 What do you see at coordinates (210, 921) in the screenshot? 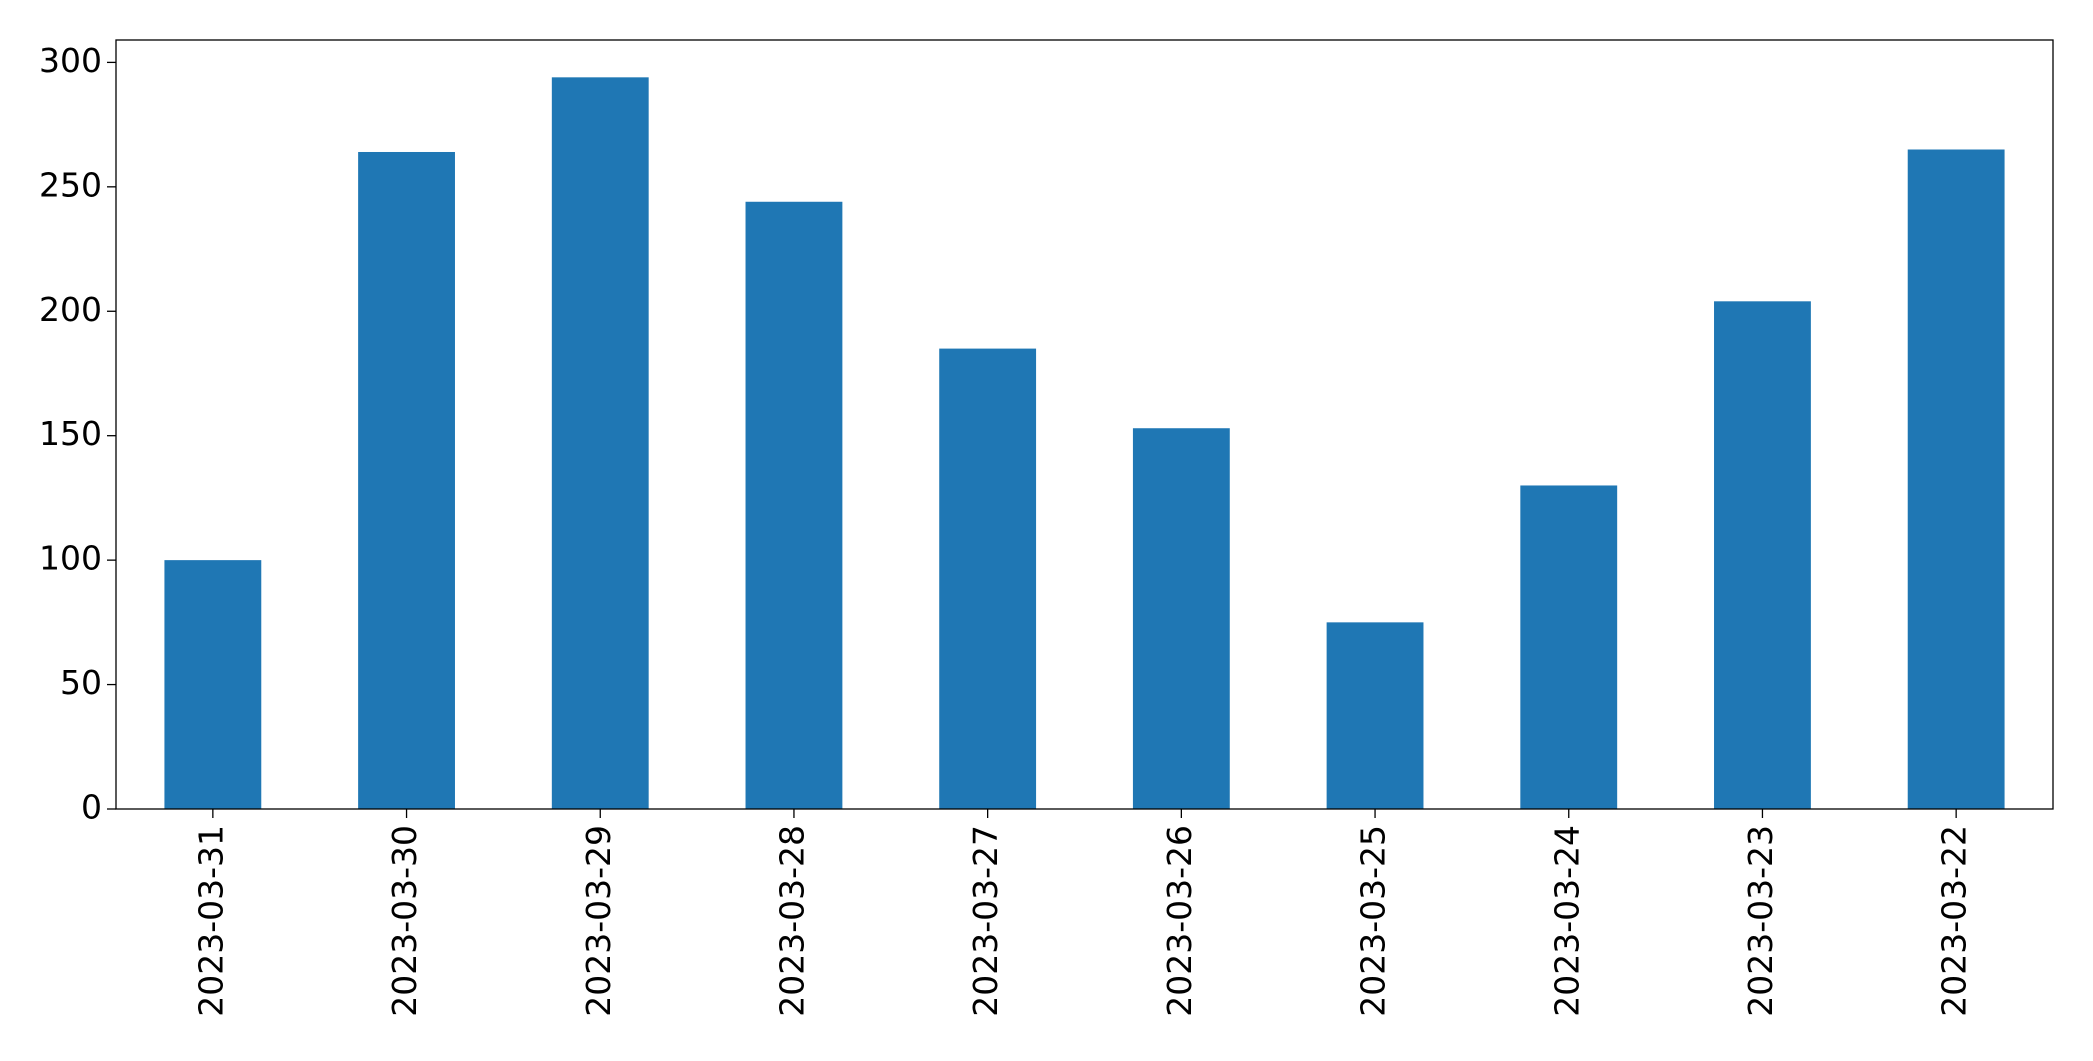
I see `x-tick-label: 2023-03-31` at bounding box center [210, 921].